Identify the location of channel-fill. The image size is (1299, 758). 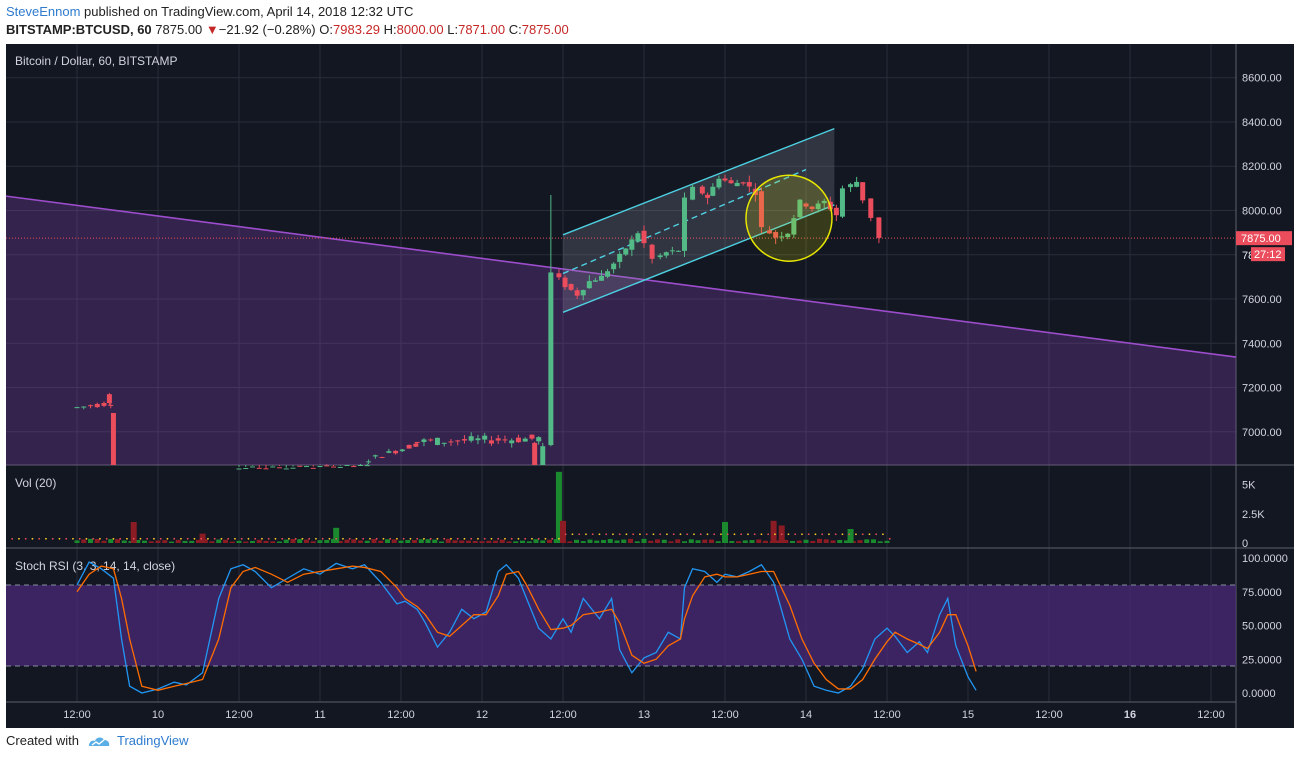
(699, 220).